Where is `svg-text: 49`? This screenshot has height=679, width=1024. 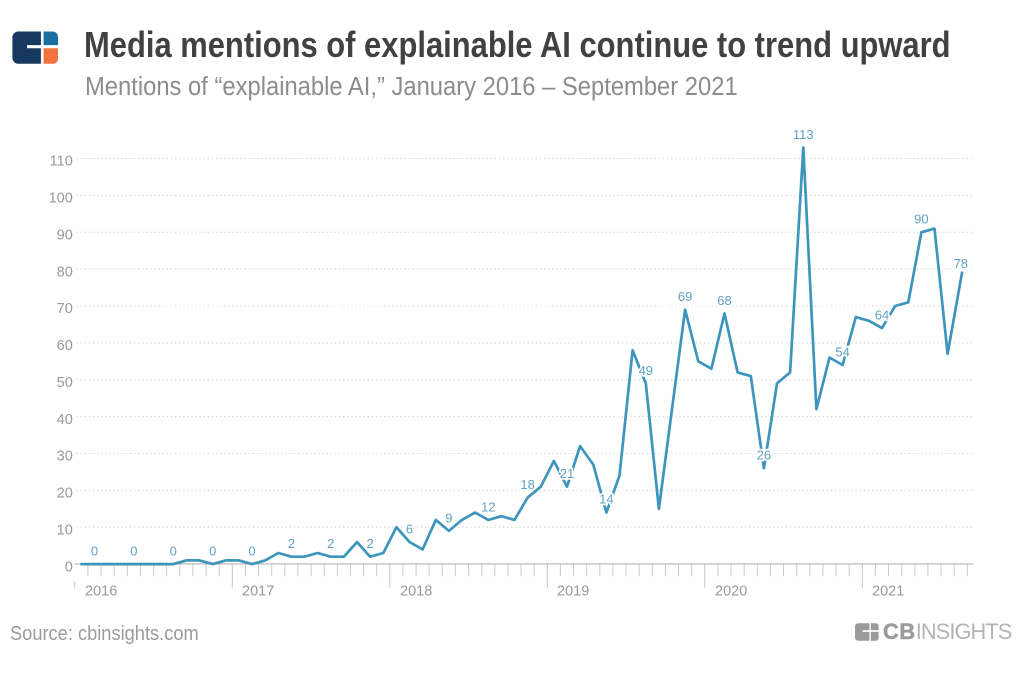 svg-text: 49 is located at coordinates (646, 370).